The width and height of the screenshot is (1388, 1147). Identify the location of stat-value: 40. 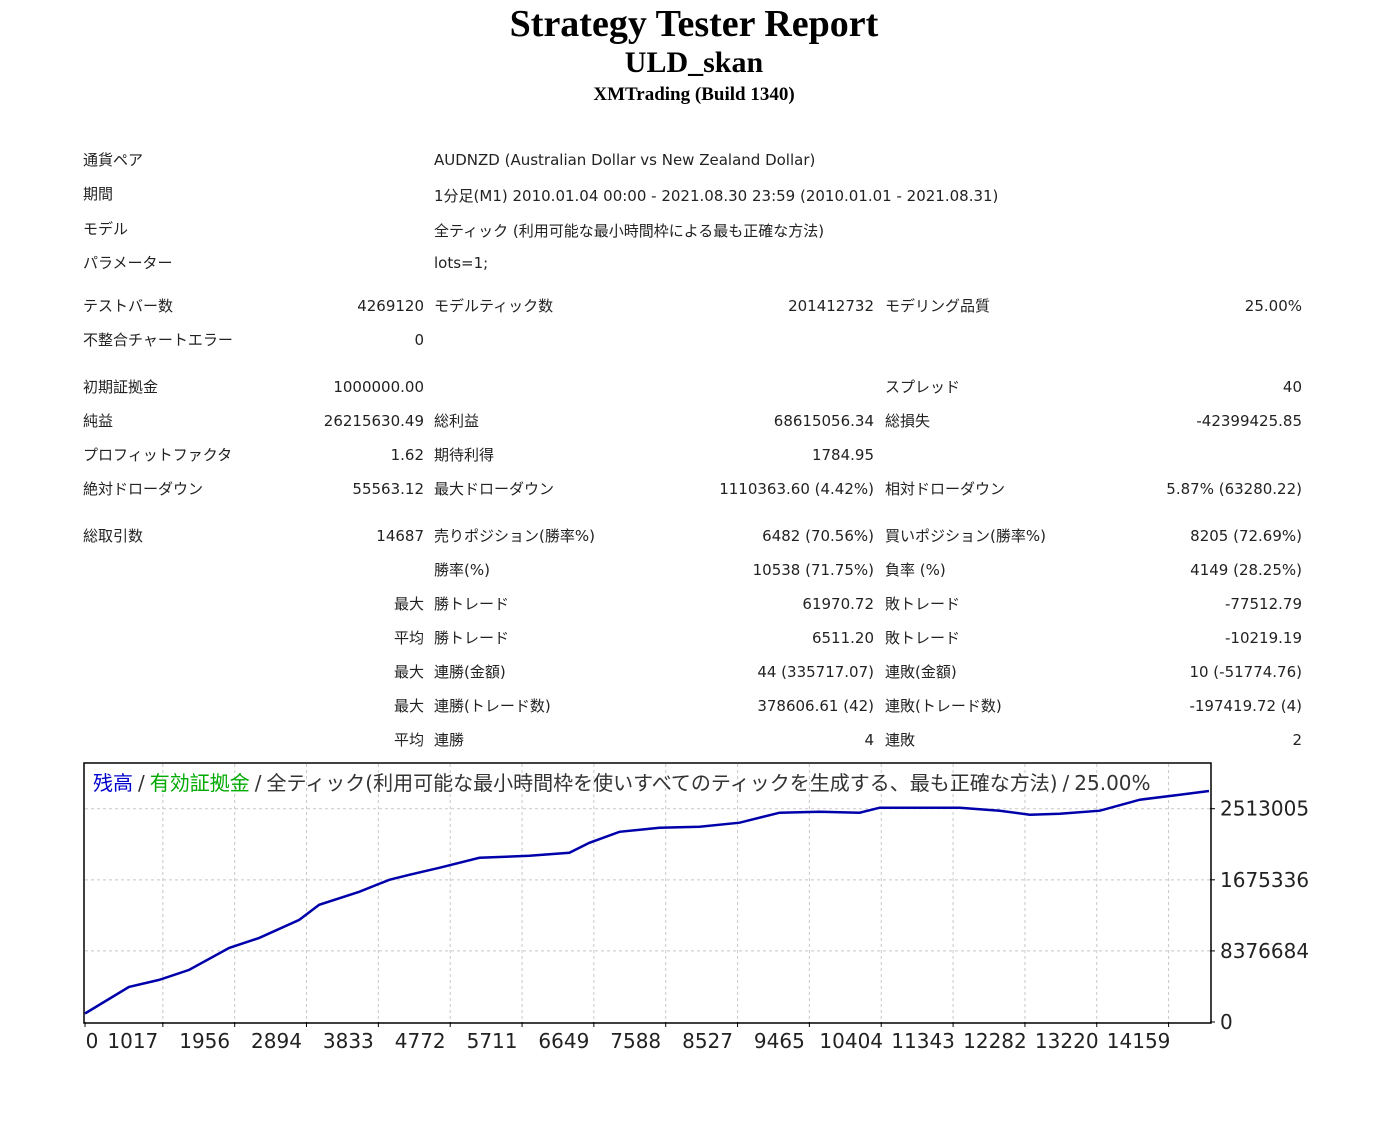
(1292, 387).